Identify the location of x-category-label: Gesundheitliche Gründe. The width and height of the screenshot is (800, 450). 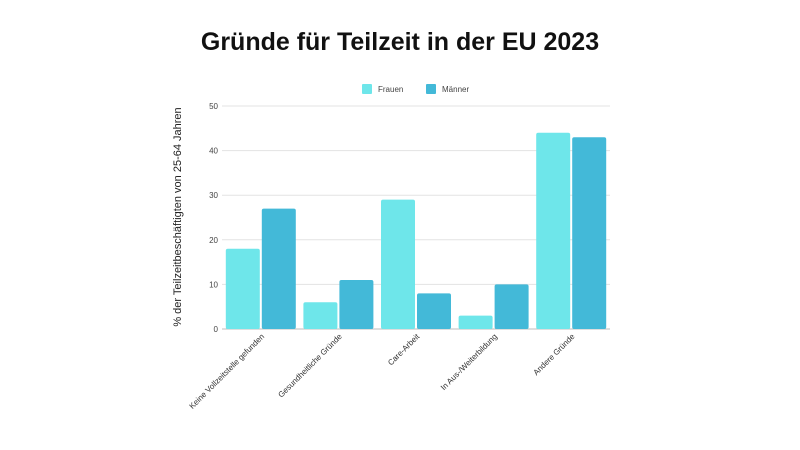
(310, 366).